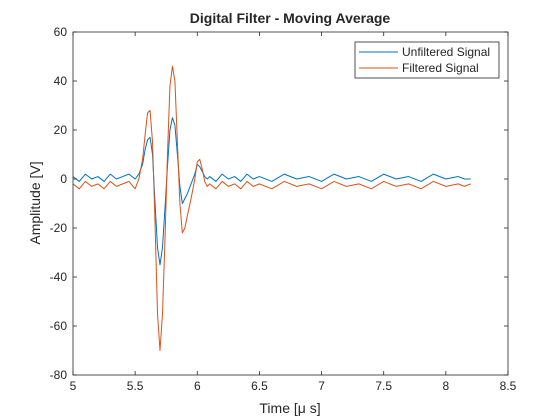  Describe the element at coordinates (259, 386) in the screenshot. I see `x-tick-label: 6.5` at that location.